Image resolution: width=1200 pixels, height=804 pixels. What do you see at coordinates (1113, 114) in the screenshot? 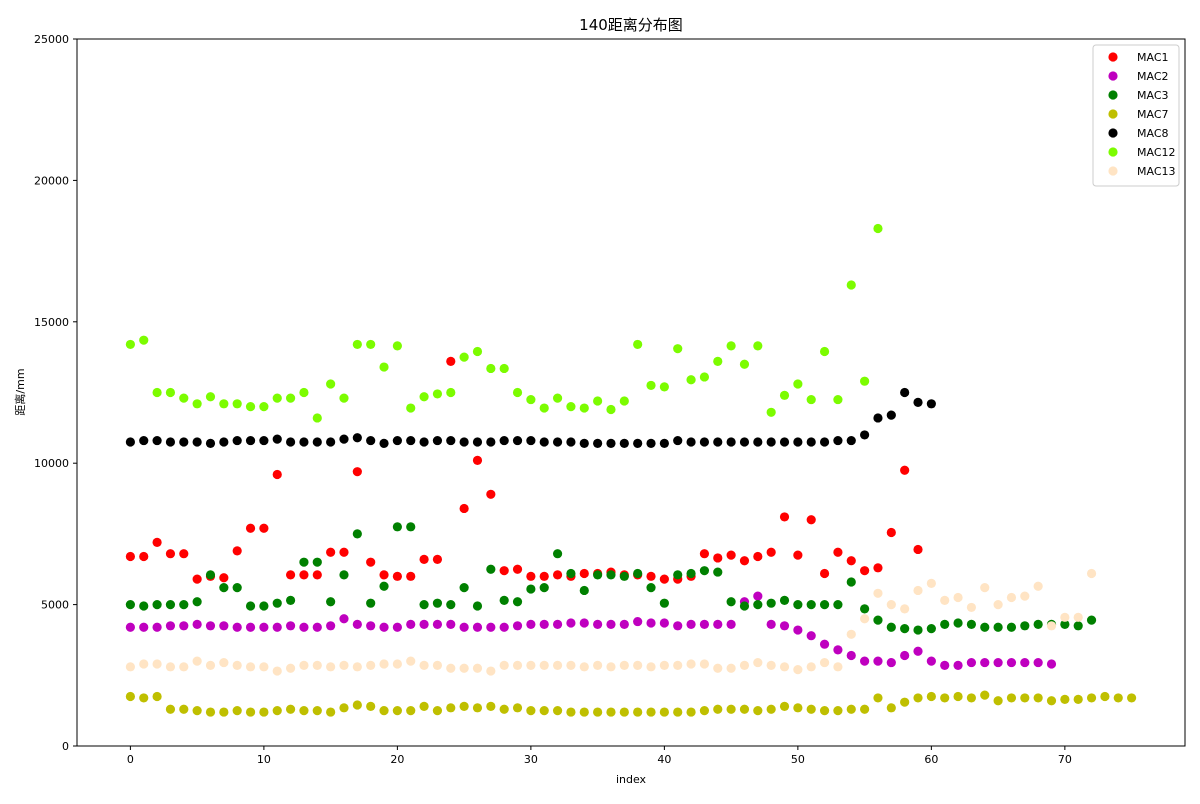
I see `legend-marker-mac7` at bounding box center [1113, 114].